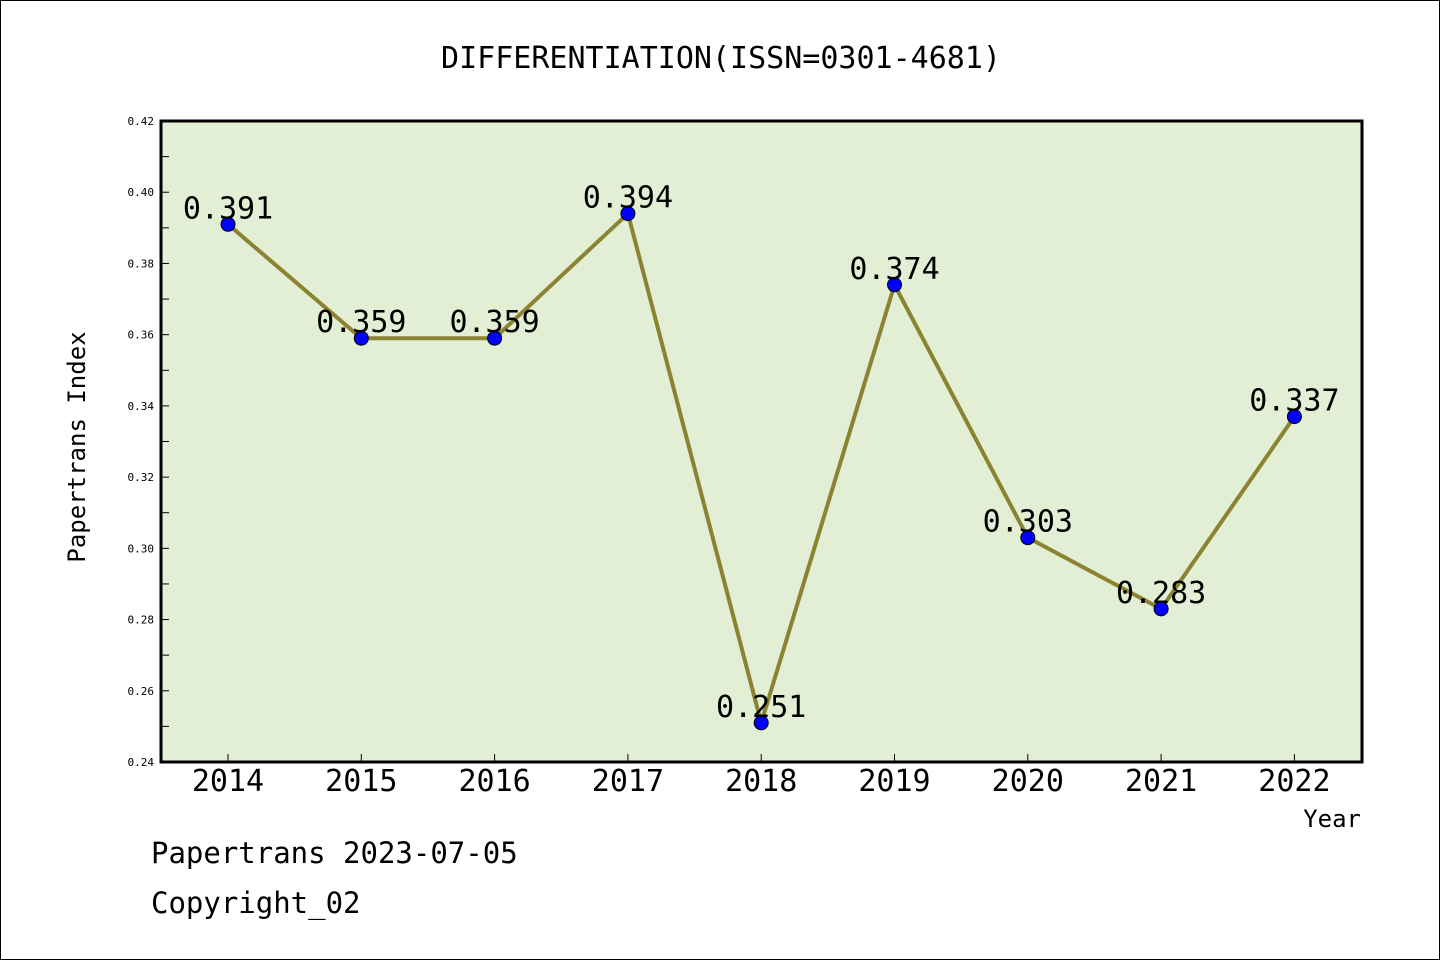 The width and height of the screenshot is (1440, 961). Describe the element at coordinates (141, 477) in the screenshot. I see `y-tick-label: 0.32` at that location.